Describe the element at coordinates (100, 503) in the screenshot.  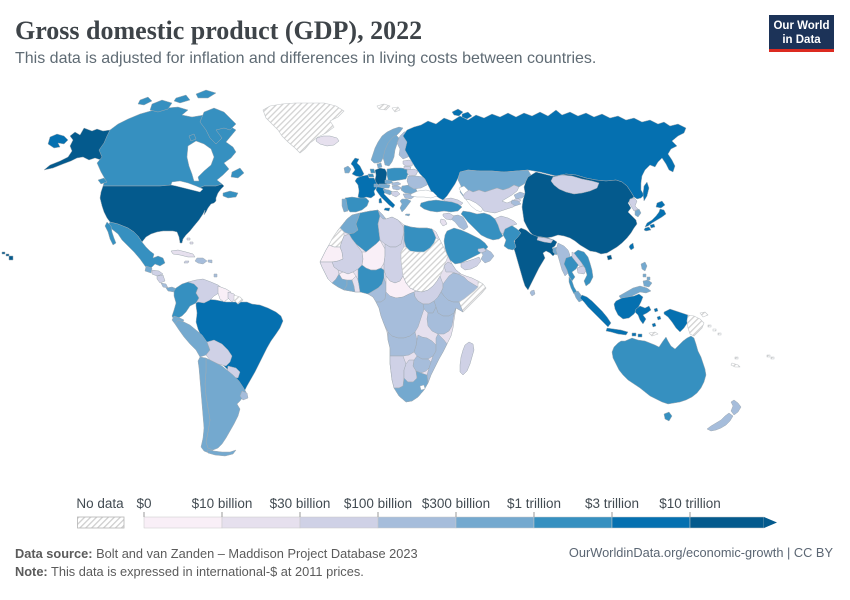
I see `svg-text: No data` at that location.